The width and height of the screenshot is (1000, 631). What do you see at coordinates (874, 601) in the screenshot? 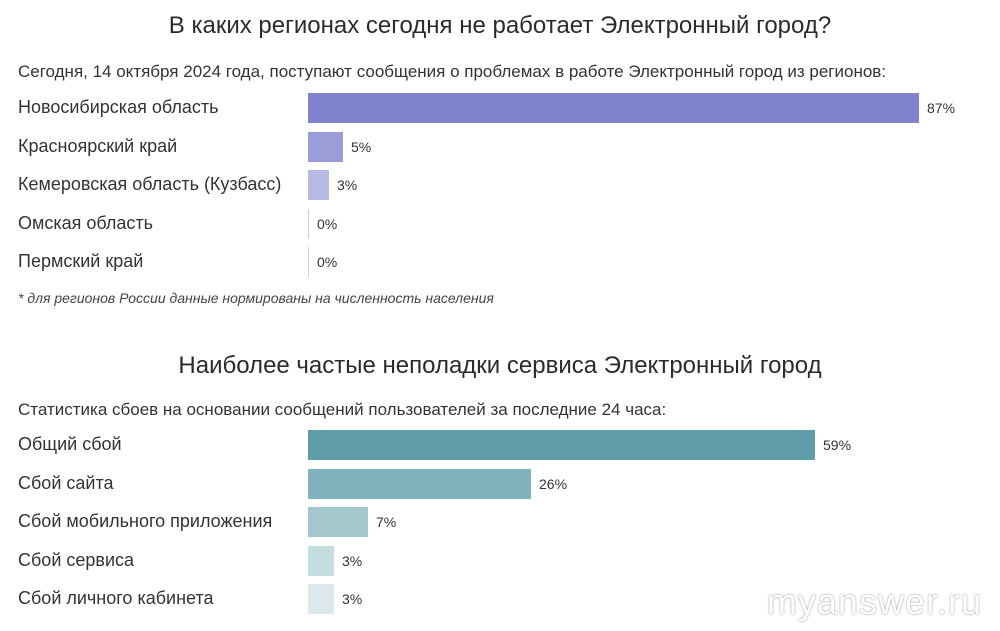
I see `watermark-text: myanswer.ru` at bounding box center [874, 601].